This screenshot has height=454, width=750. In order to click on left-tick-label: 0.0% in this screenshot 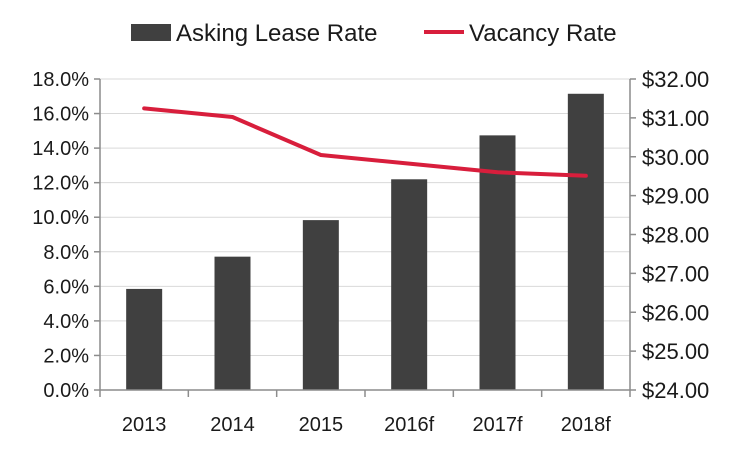, I will do `click(66, 391)`.